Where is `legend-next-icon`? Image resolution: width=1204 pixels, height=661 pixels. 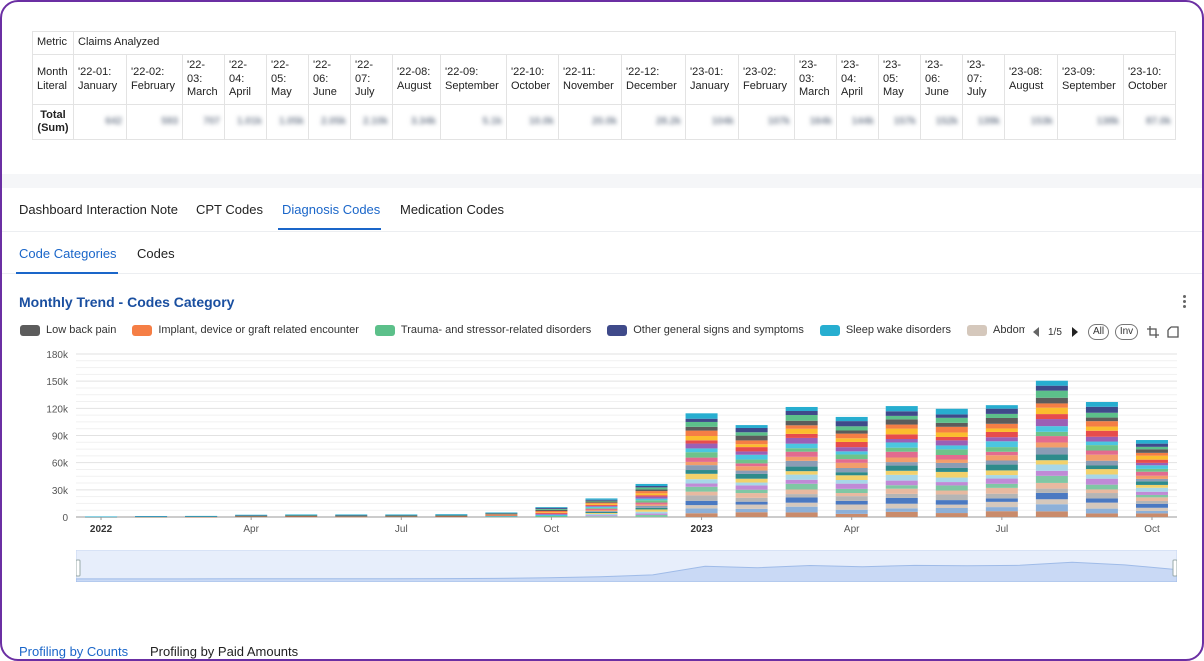 legend-next-icon is located at coordinates (1075, 332).